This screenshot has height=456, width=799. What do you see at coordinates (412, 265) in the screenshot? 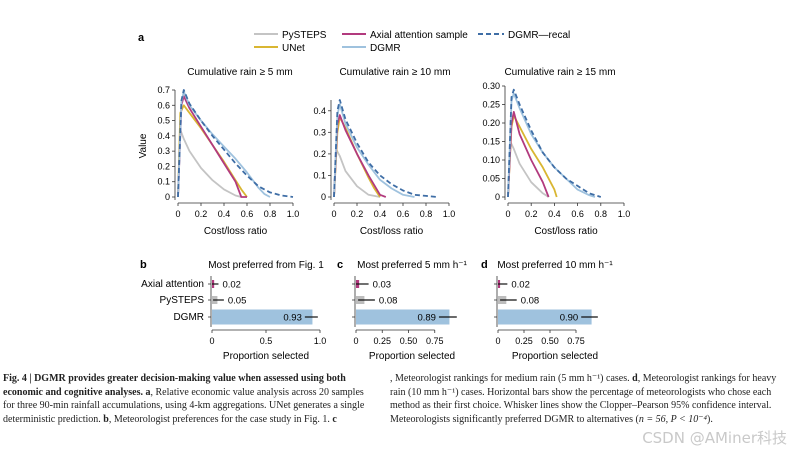
I see `chart-title: Most preferred 5 mm h⁻¹` at bounding box center [412, 265].